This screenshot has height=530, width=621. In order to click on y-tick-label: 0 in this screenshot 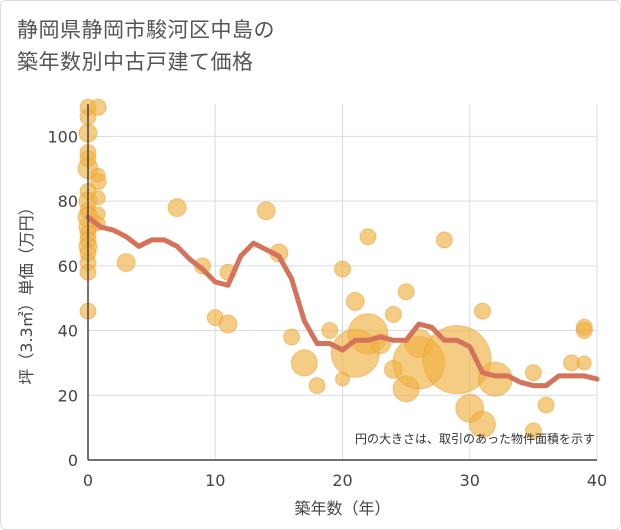, I will do `click(73, 460)`.